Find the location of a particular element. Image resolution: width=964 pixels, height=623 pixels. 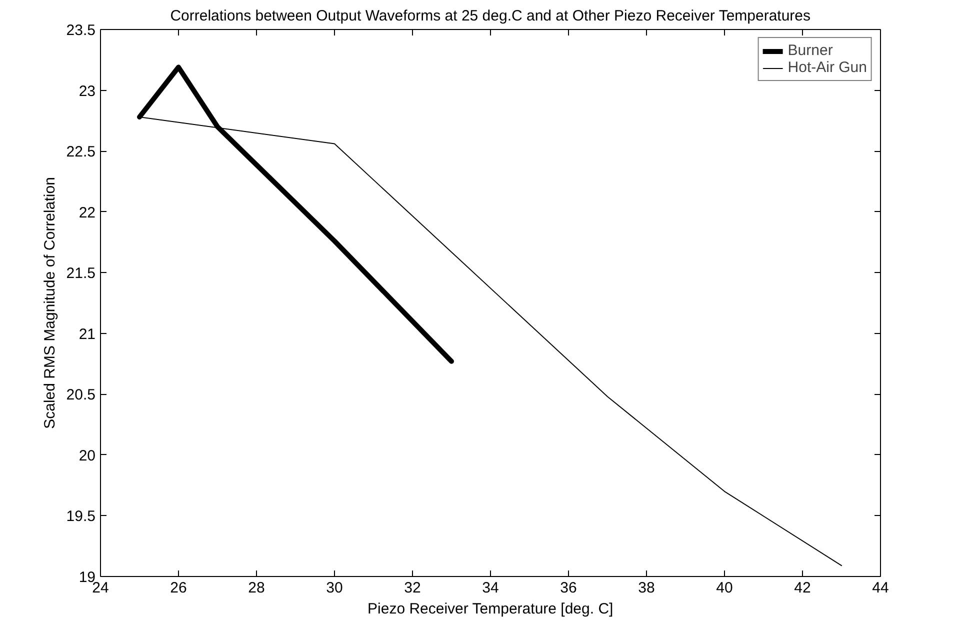

x-tick-label: 30 is located at coordinates (334, 588).